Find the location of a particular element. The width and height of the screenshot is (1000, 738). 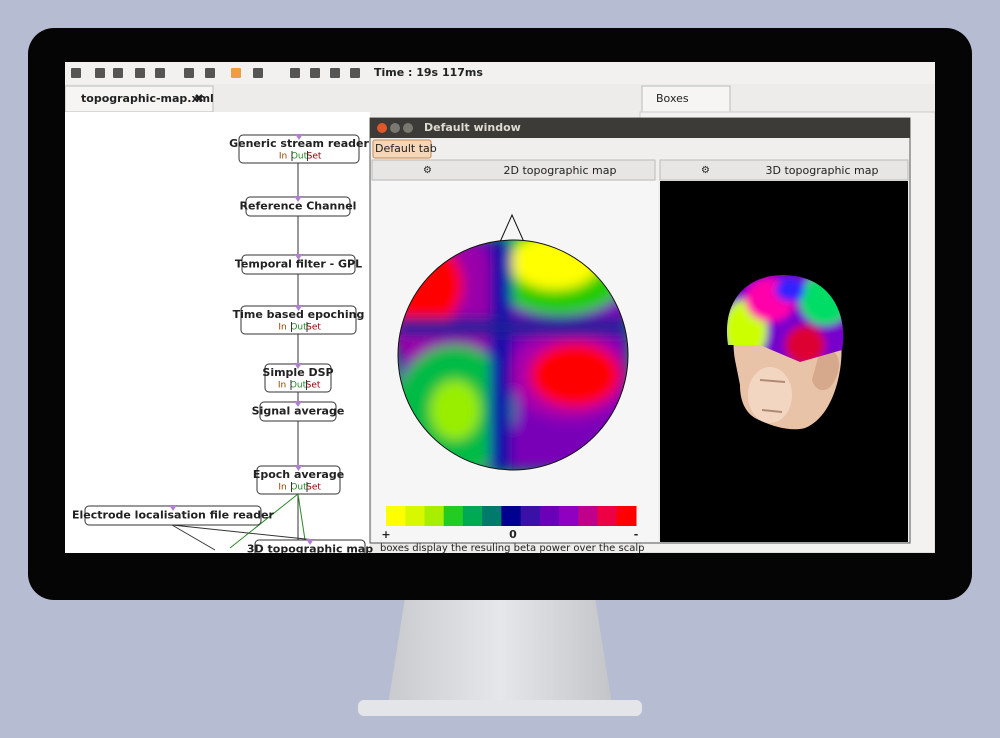

window-titlebar is located at coordinates (640, 128).